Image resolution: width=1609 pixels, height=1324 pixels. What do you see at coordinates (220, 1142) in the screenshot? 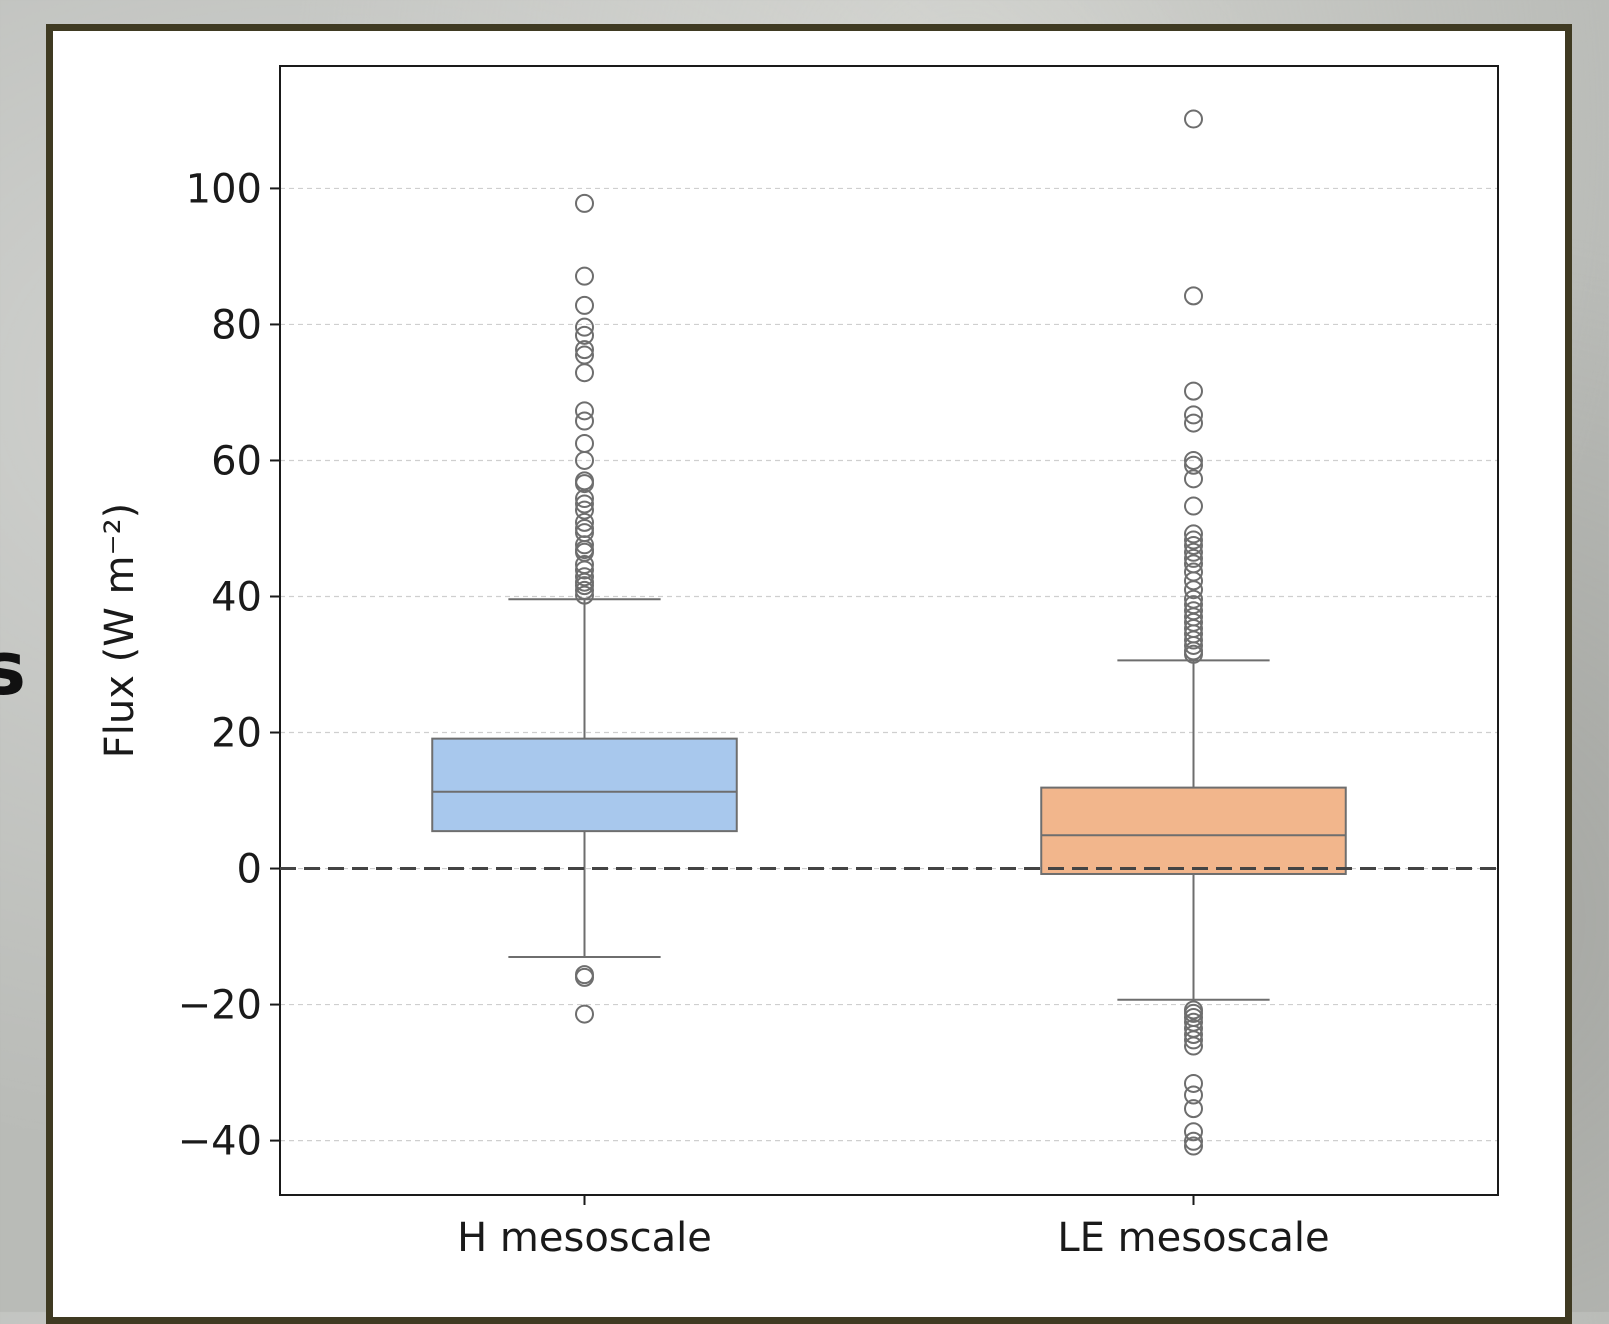
I see `y-tick-label: −40` at bounding box center [220, 1142].